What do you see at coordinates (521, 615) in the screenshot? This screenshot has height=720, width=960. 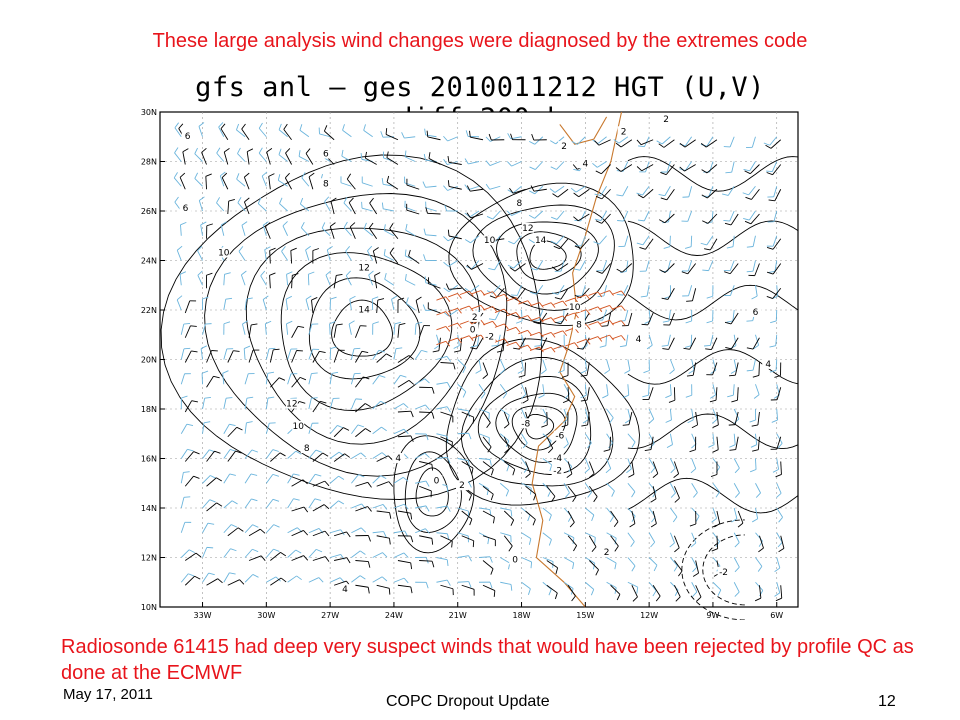 I see `lon-label: 18W` at bounding box center [521, 615].